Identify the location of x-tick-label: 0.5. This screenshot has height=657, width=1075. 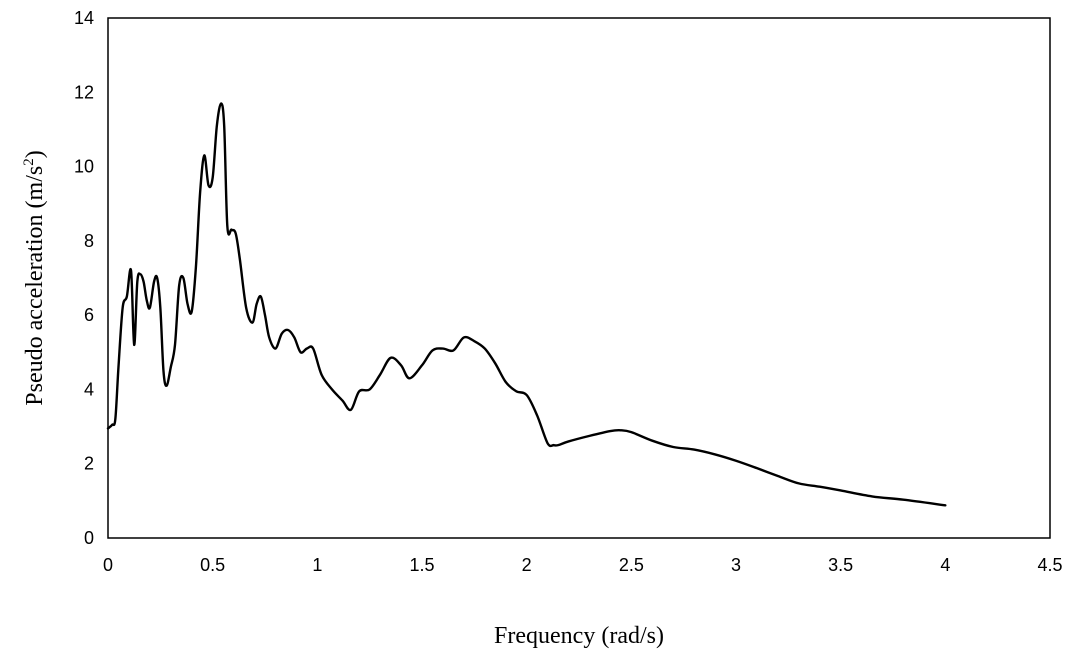
(212, 565).